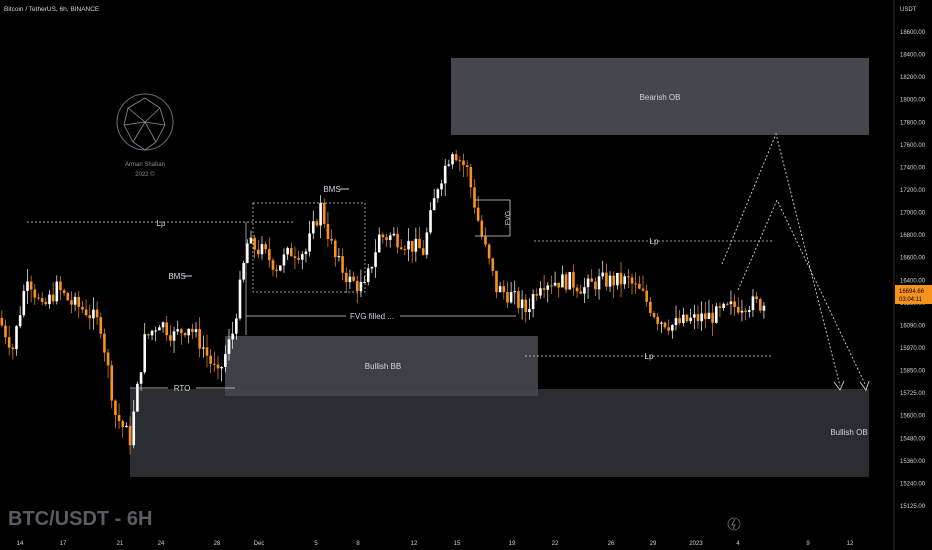 The image size is (932, 550). What do you see at coordinates (512, 544) in the screenshot?
I see `time-tick-label: 19` at bounding box center [512, 544].